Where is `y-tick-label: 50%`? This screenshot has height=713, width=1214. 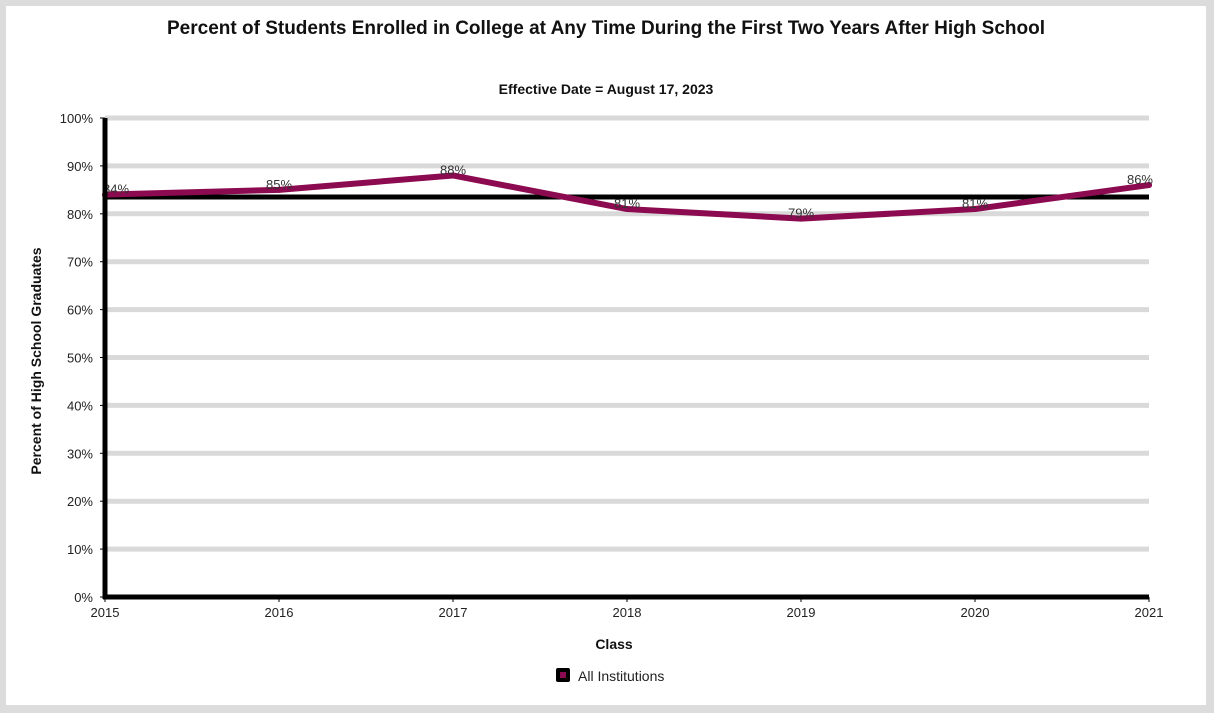
y-tick-label: 50% is located at coordinates (80, 358).